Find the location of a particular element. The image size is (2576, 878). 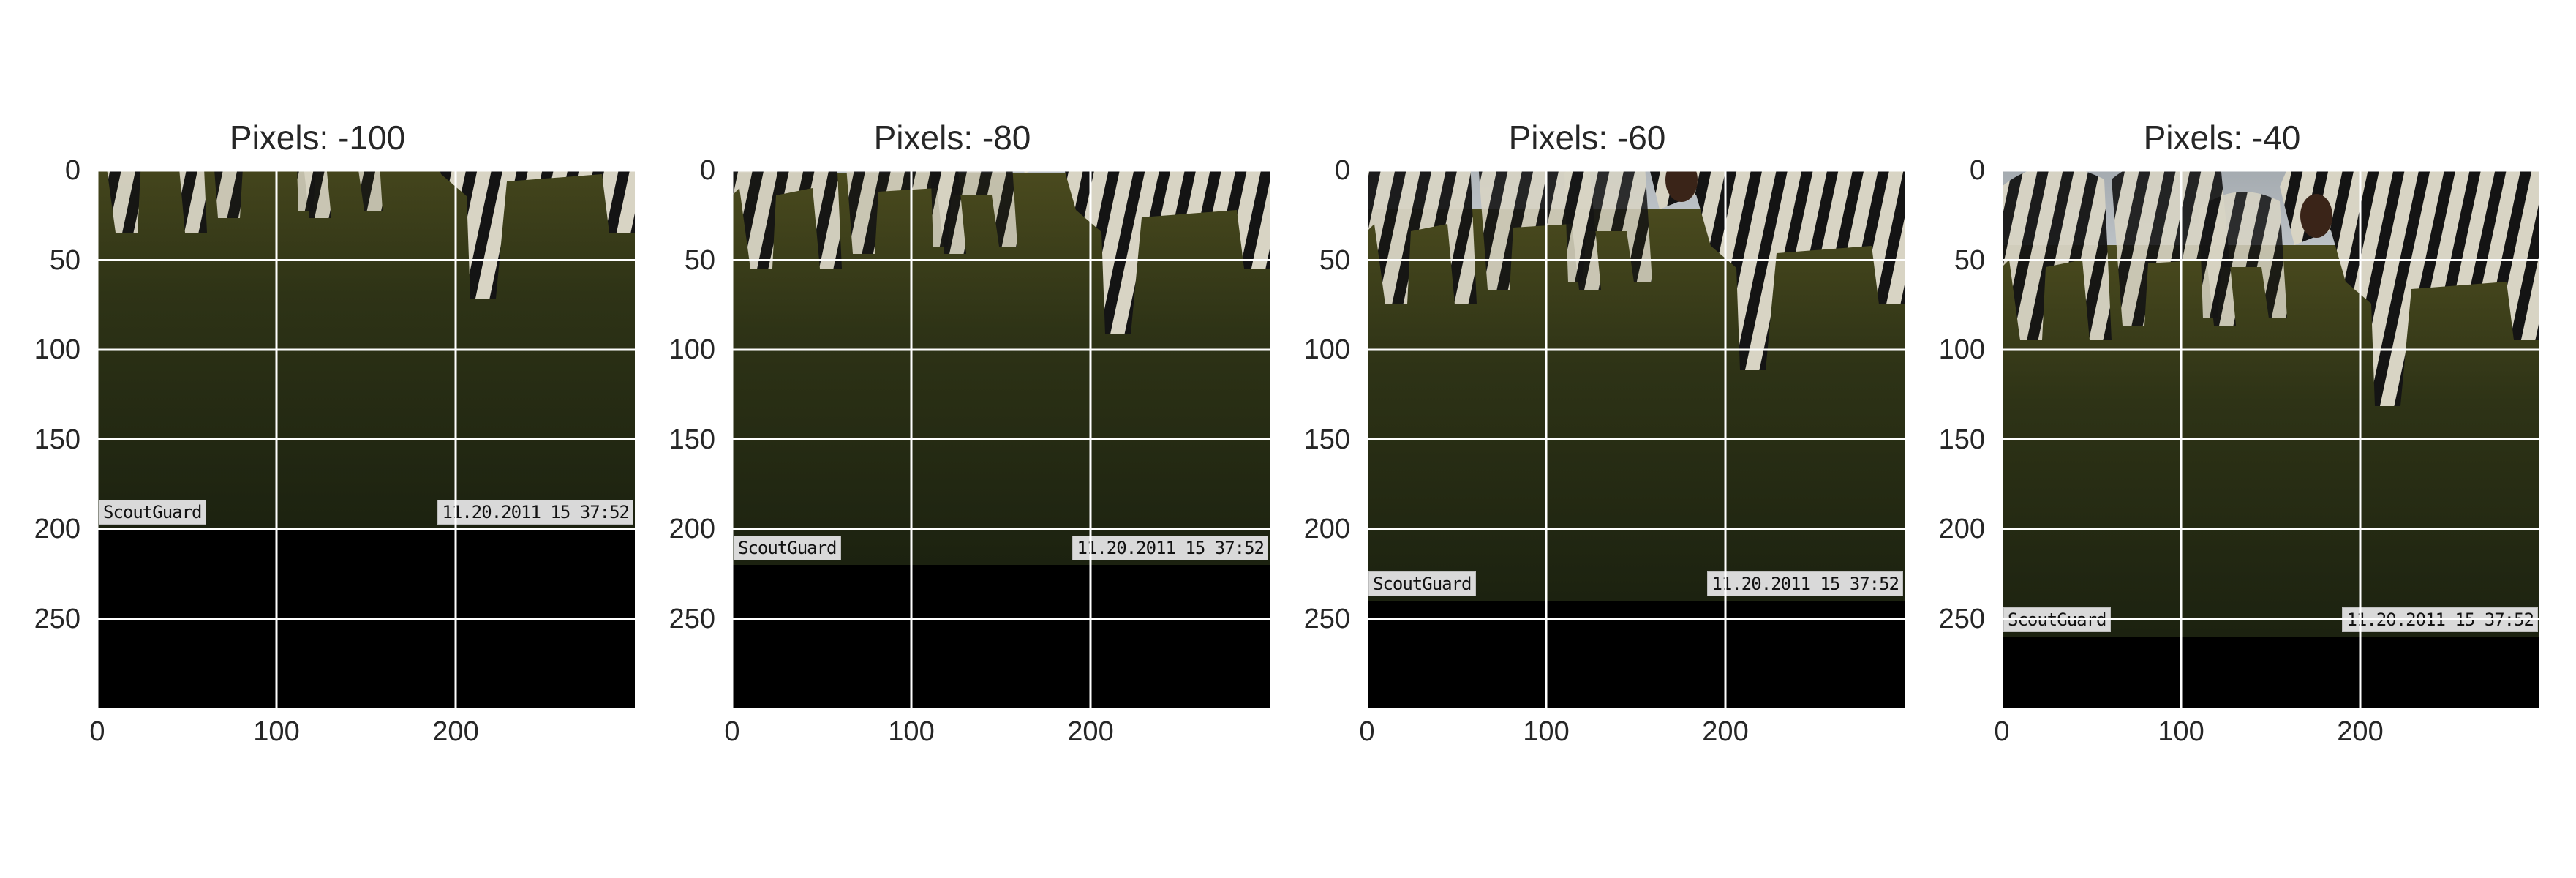

panel-title: Pixels: -100 is located at coordinates (317, 138).